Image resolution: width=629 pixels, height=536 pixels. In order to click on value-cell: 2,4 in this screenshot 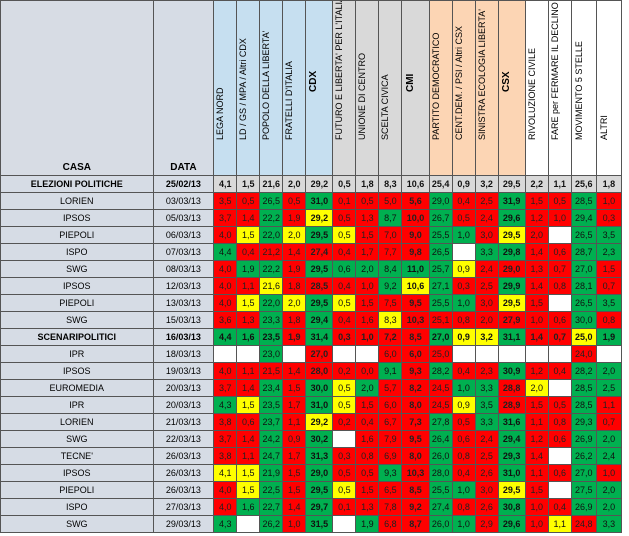, I will do `click(486, 269)`.